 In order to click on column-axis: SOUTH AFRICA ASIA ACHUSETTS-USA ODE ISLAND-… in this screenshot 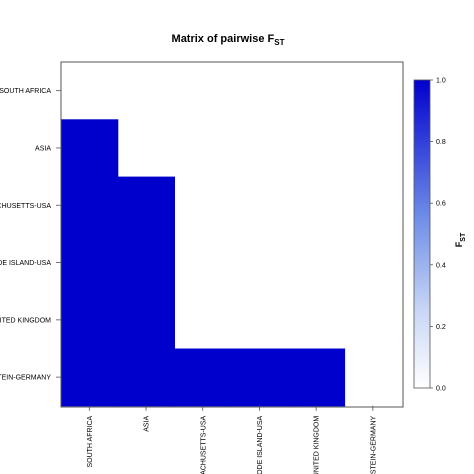, I will do `click(232, 439)`.